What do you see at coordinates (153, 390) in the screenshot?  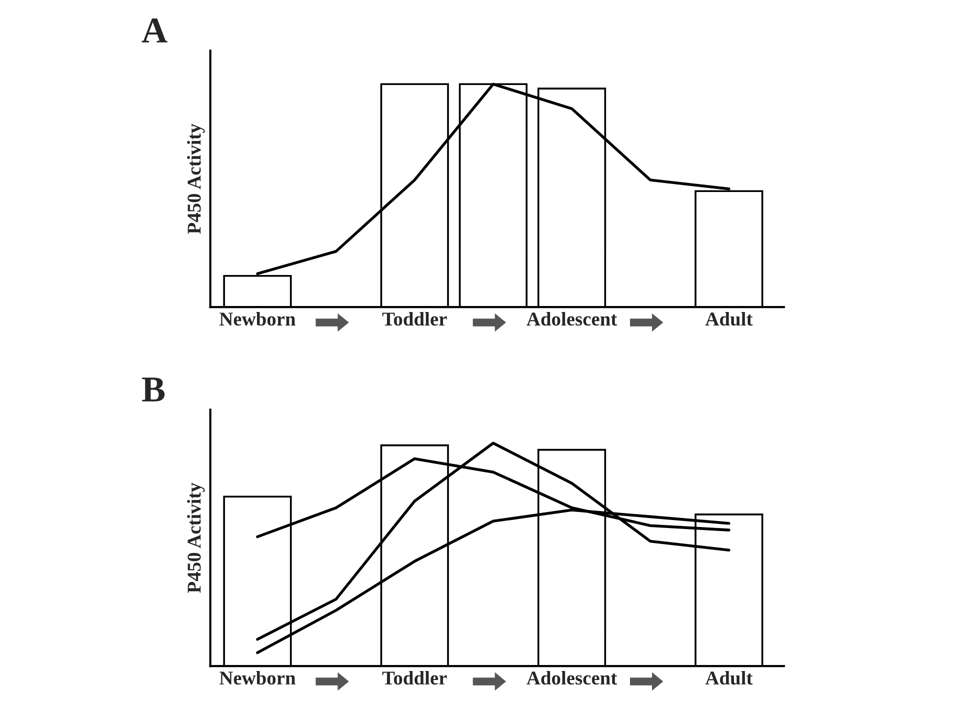 I see `chart-title: B` at bounding box center [153, 390].